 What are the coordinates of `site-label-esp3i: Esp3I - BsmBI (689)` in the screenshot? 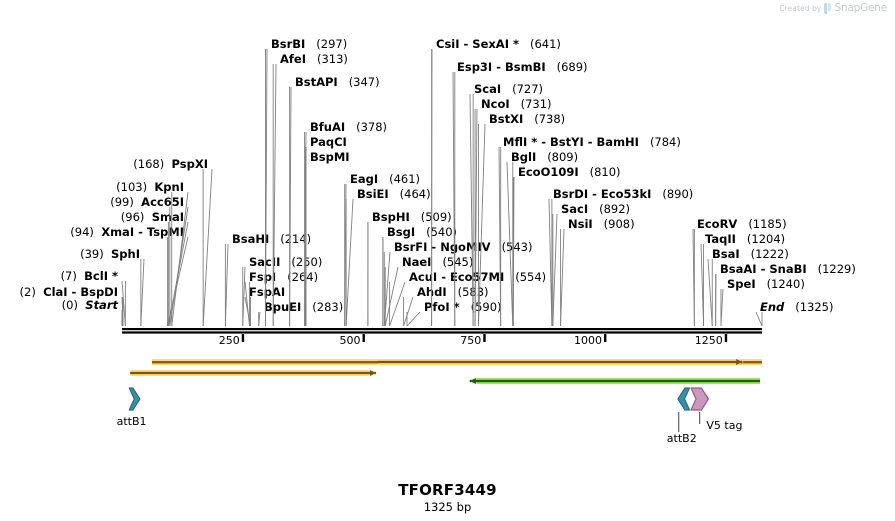 It's located at (522, 67).